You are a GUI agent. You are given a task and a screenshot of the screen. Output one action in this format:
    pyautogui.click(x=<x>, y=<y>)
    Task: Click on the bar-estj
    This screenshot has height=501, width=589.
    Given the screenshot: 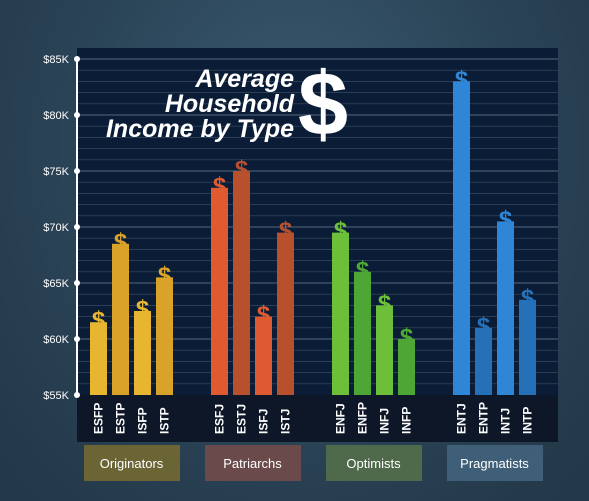 What is the action you would take?
    pyautogui.click(x=241, y=283)
    